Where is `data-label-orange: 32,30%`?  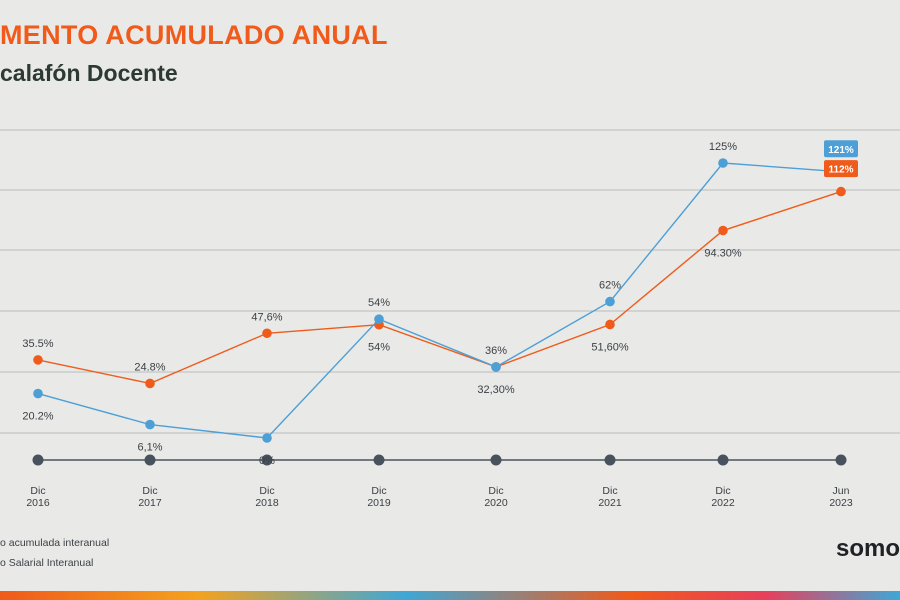
data-label-orange: 32,30% is located at coordinates (496, 390).